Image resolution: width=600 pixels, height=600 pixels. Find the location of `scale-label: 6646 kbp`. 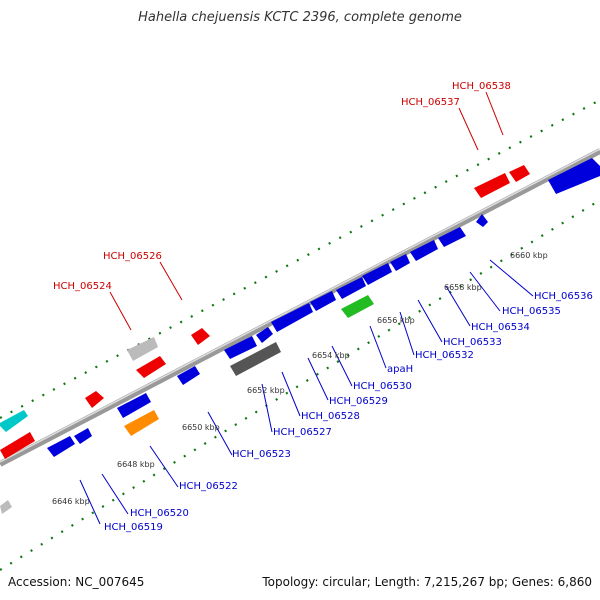

scale-label: 6646 kbp is located at coordinates (71, 501).